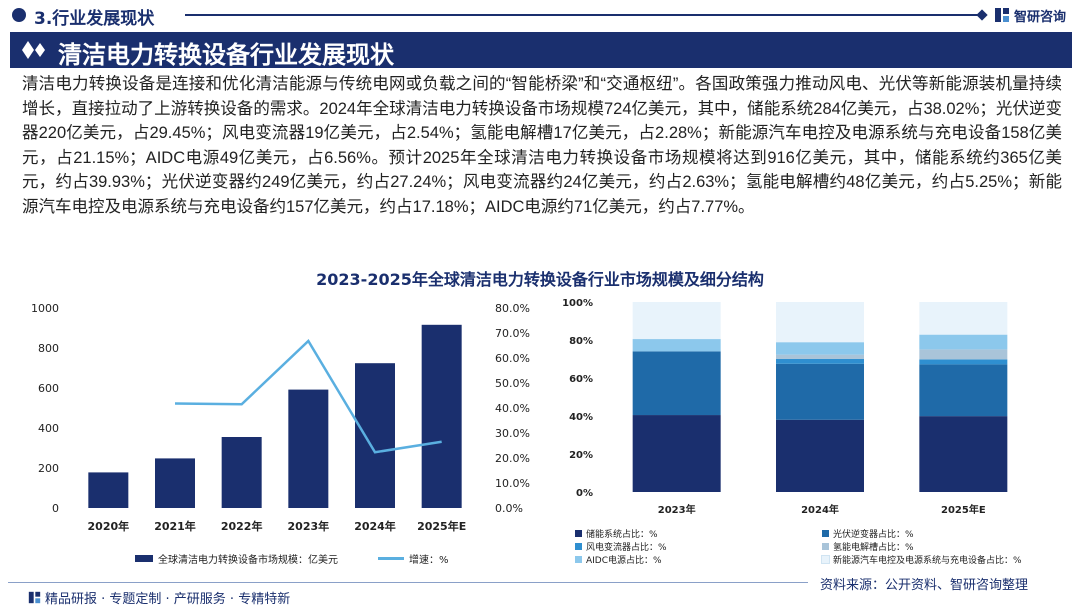 The image size is (1080, 607). I want to click on legend-item-nev: 新能源汽车电控及电源系统与充电设备占比：%, so click(921, 559).